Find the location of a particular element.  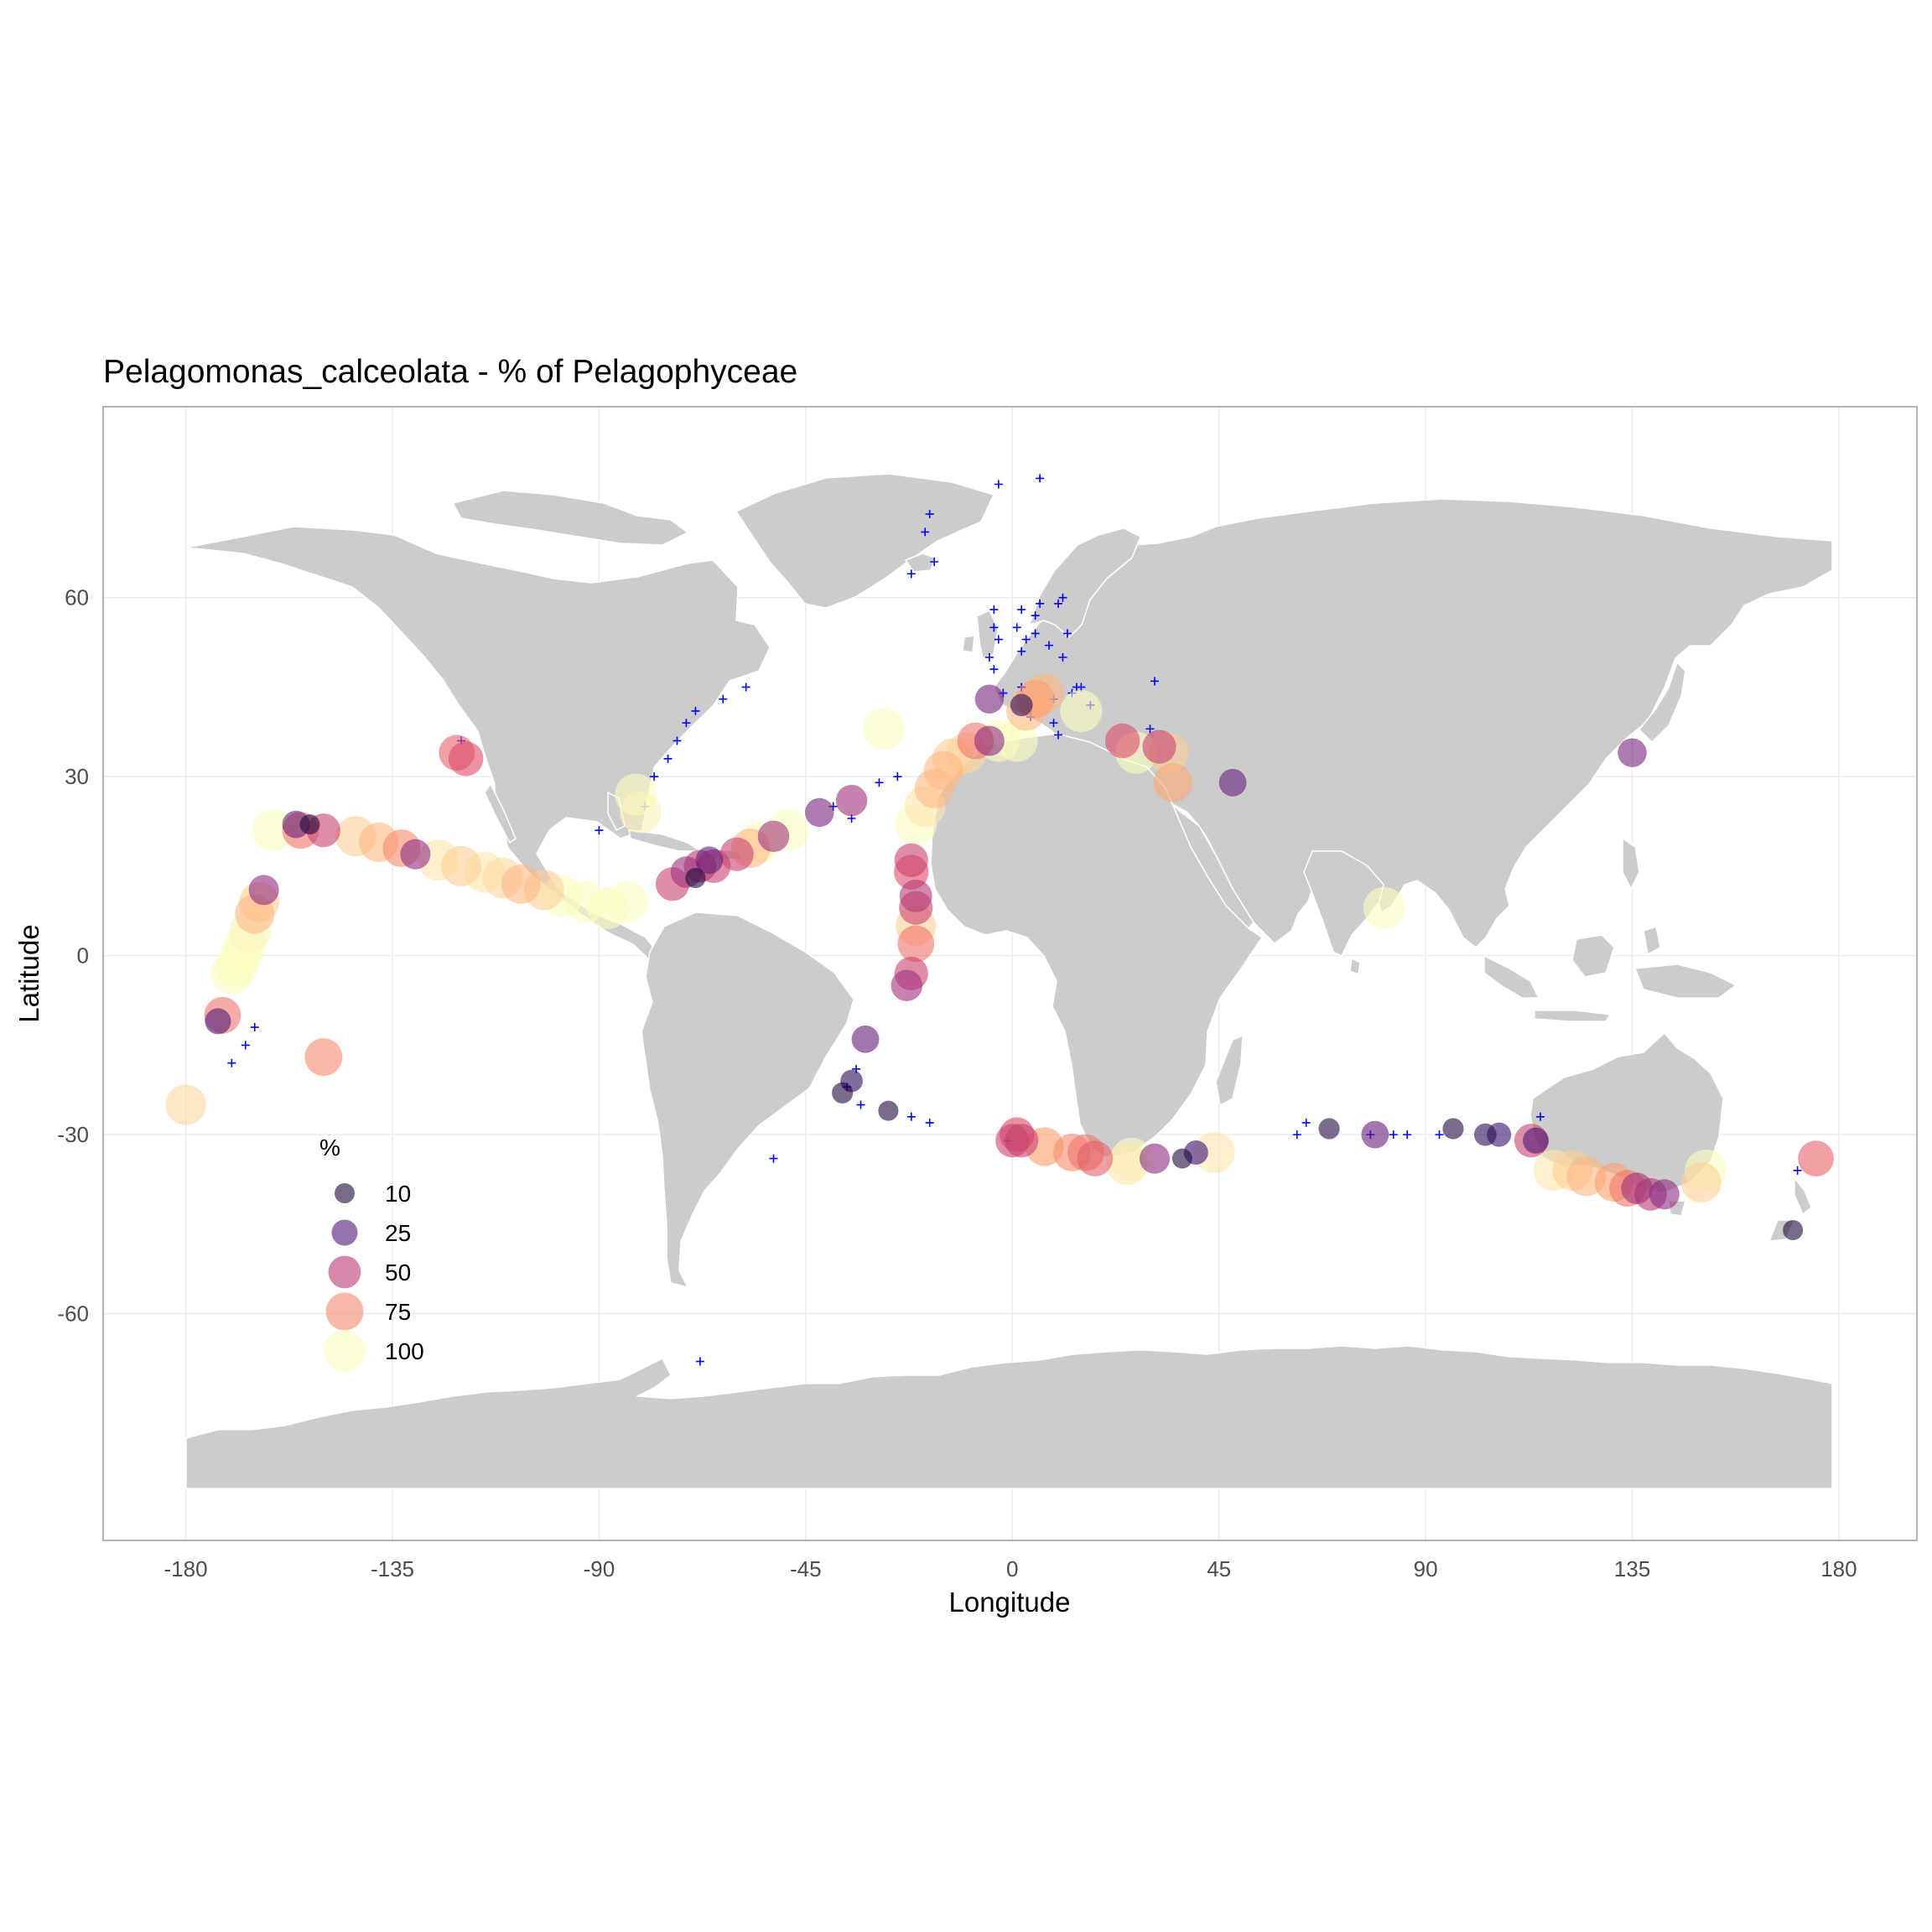

land-india is located at coordinates (1343, 903).